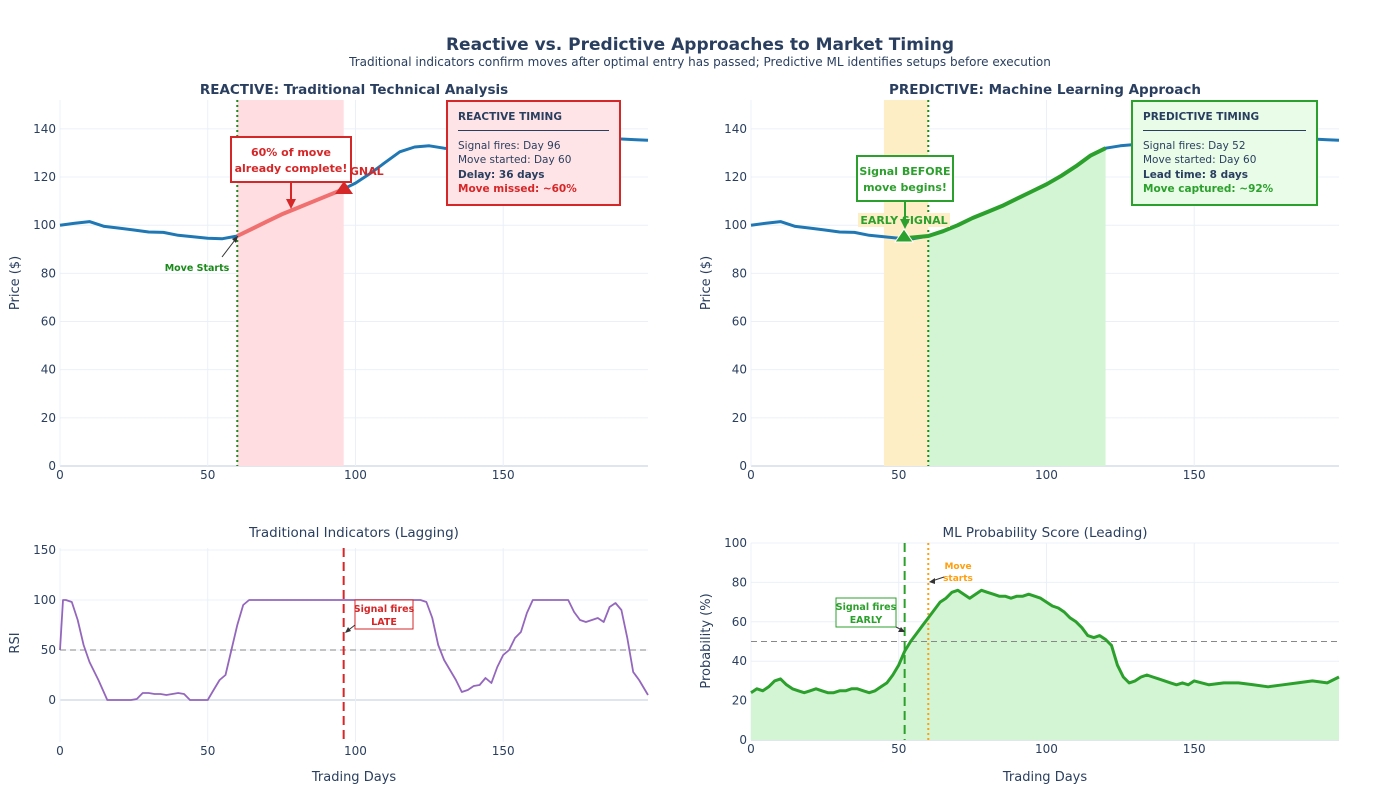 The height and width of the screenshot is (800, 1400). I want to click on reactive-xtick: 0, so click(60, 475).